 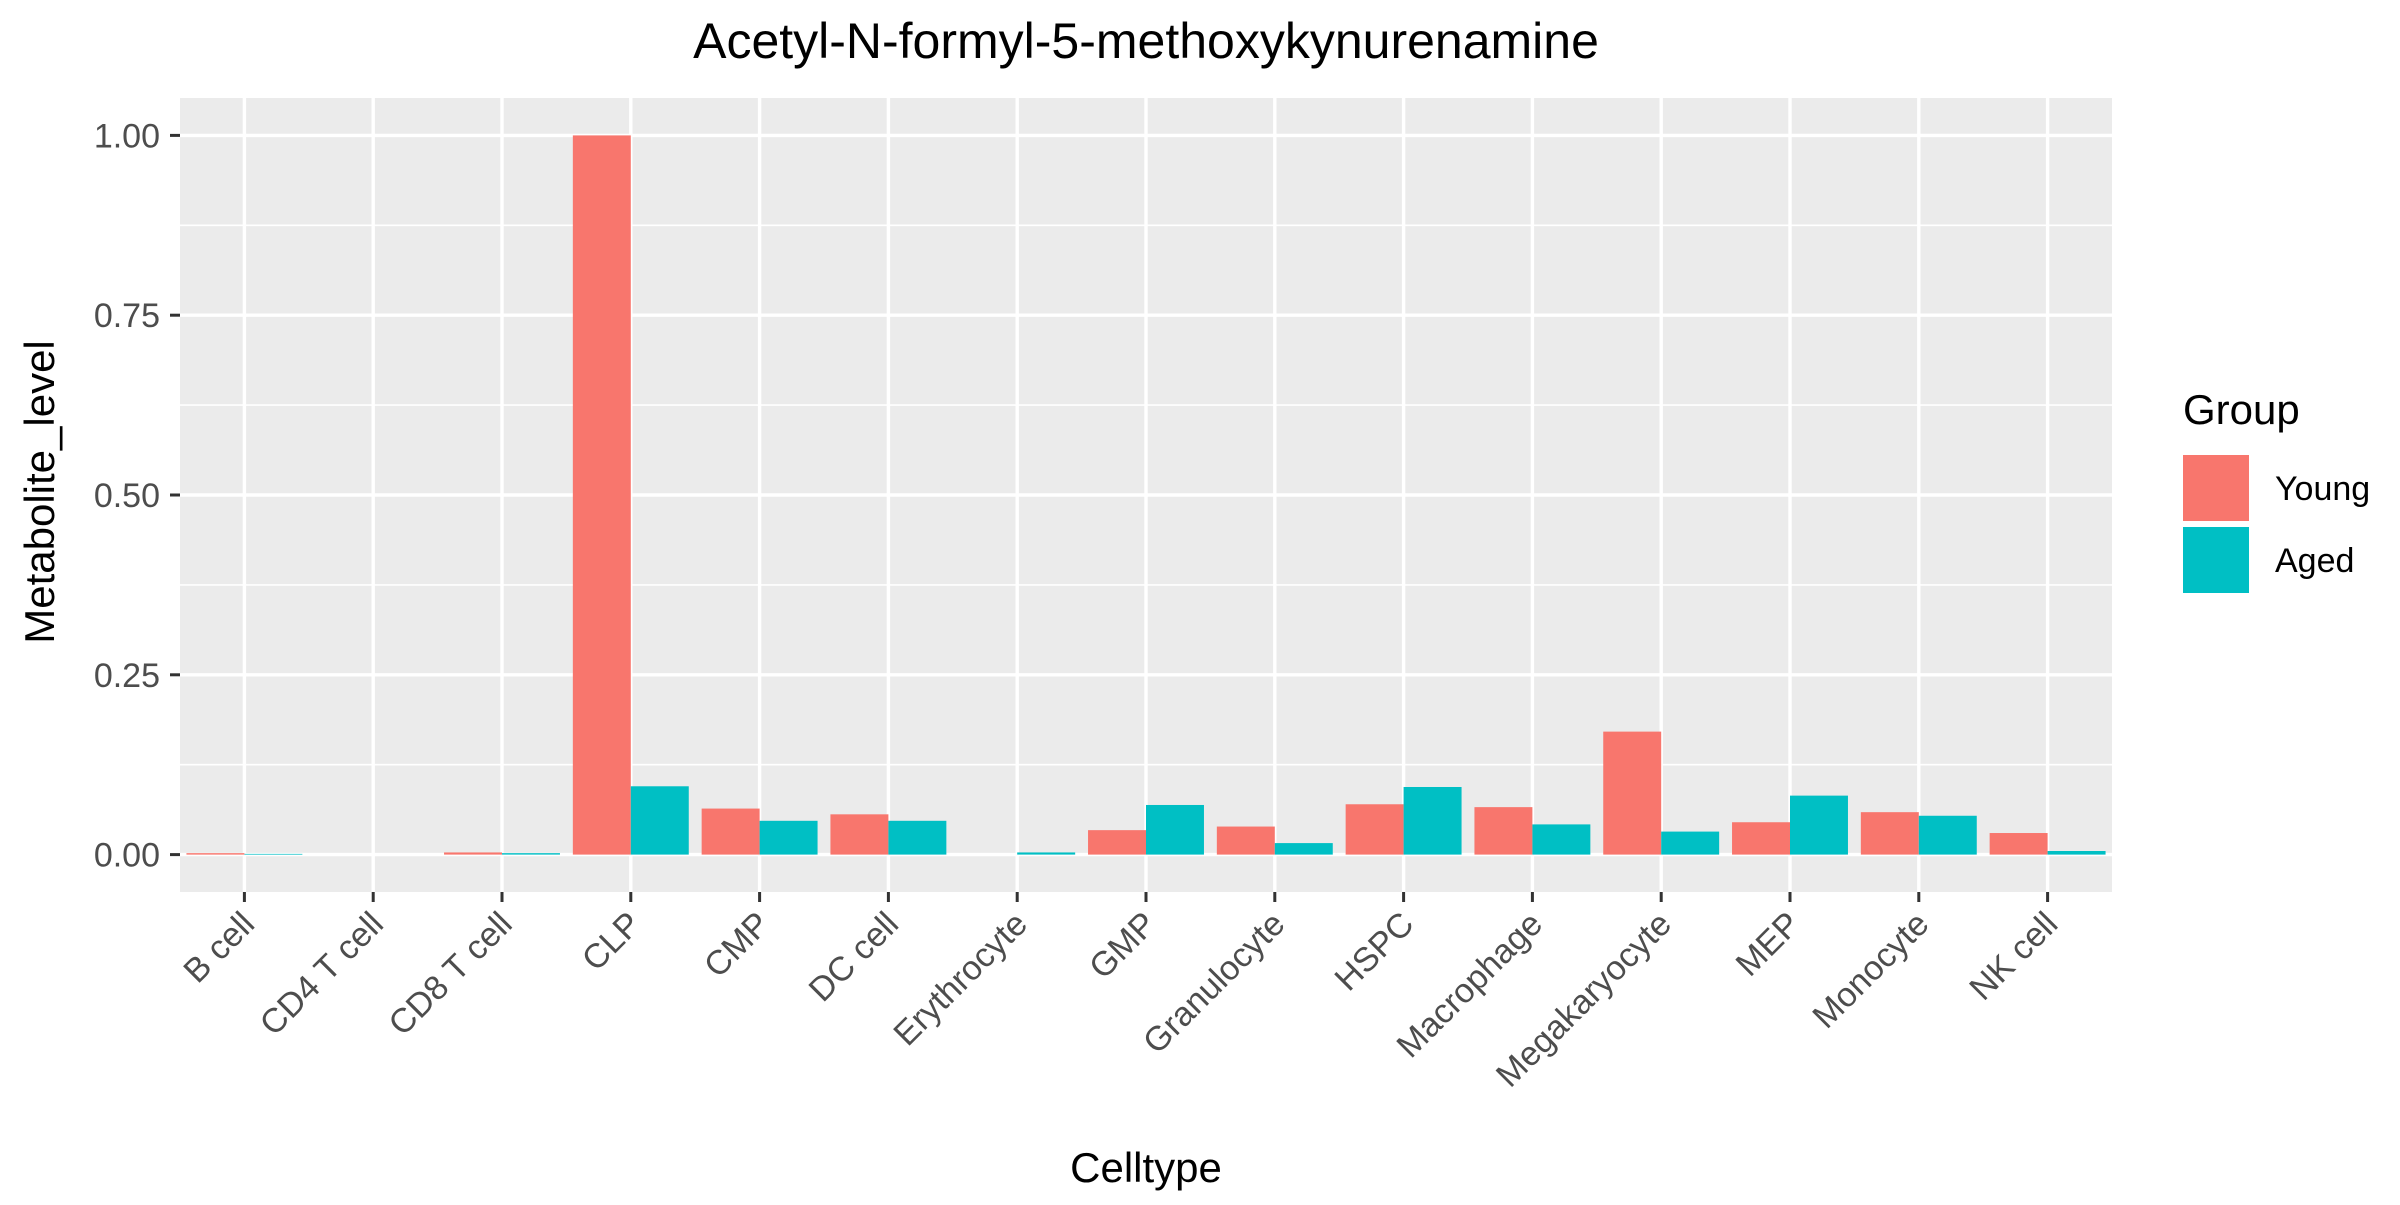 What do you see at coordinates (39, 492) in the screenshot?
I see `y-axis-label: Metabolite_level` at bounding box center [39, 492].